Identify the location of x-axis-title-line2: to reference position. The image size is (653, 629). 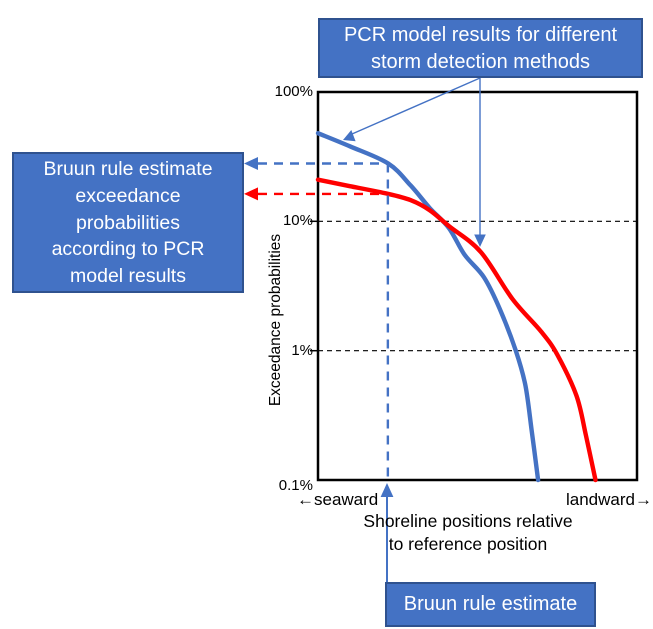
(468, 543).